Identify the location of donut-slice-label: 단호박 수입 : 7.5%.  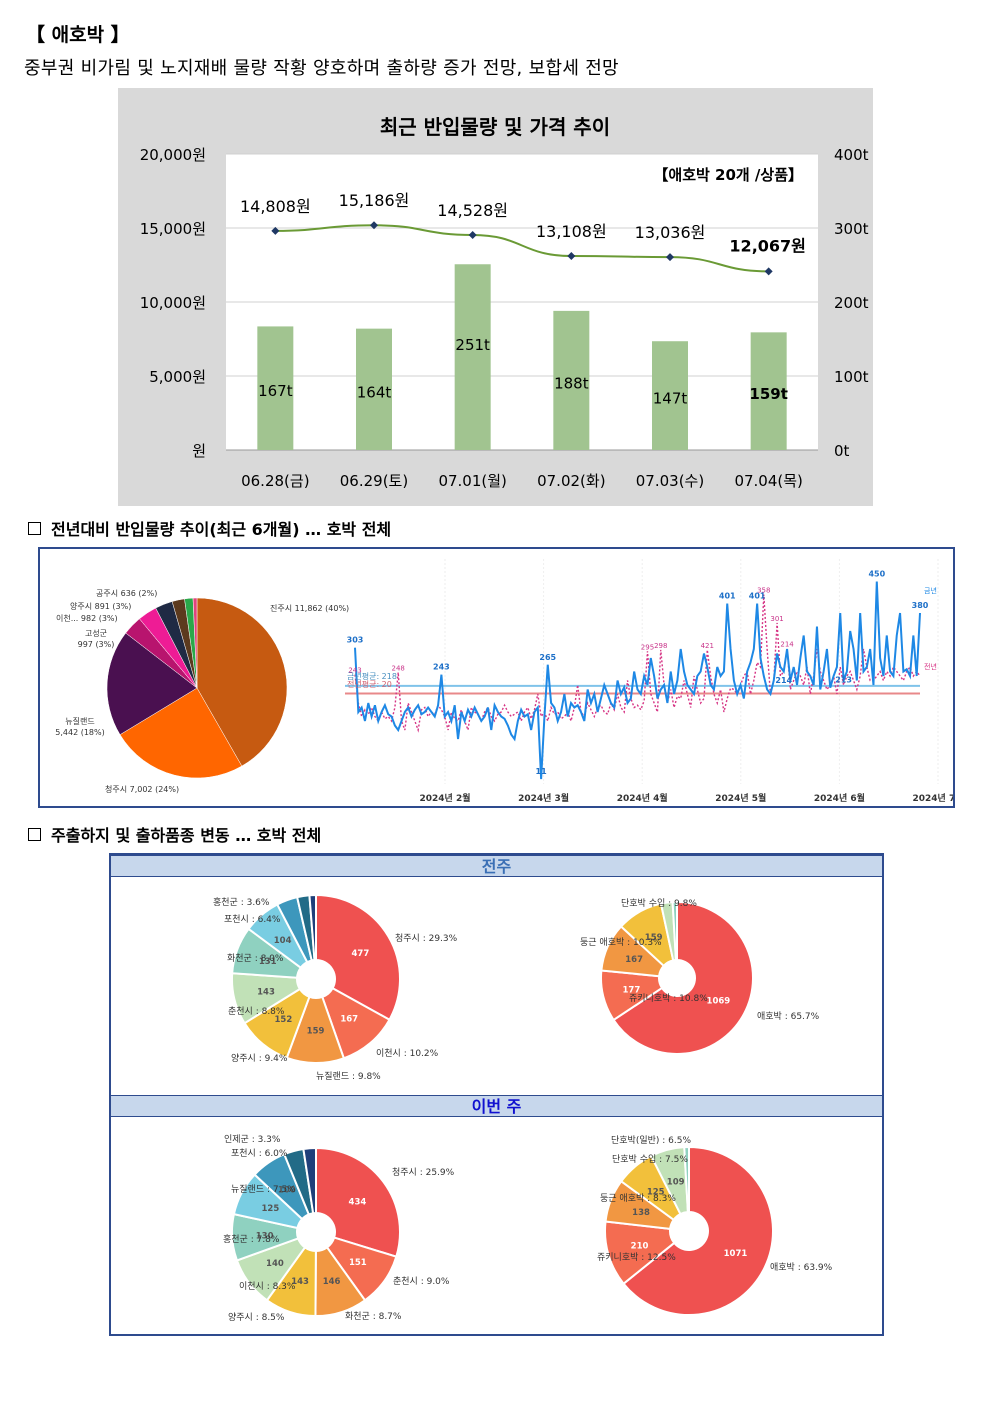
(650, 1159).